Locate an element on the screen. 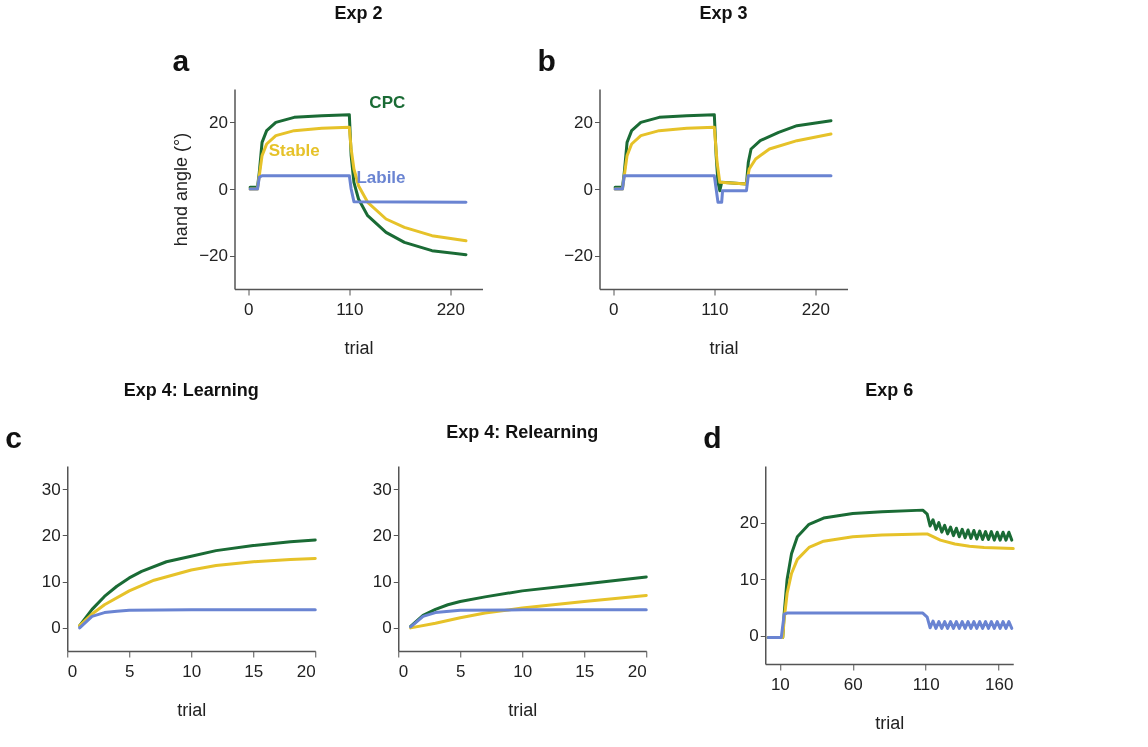 The width and height of the screenshot is (1148, 747). text: d is located at coordinates (712, 437).